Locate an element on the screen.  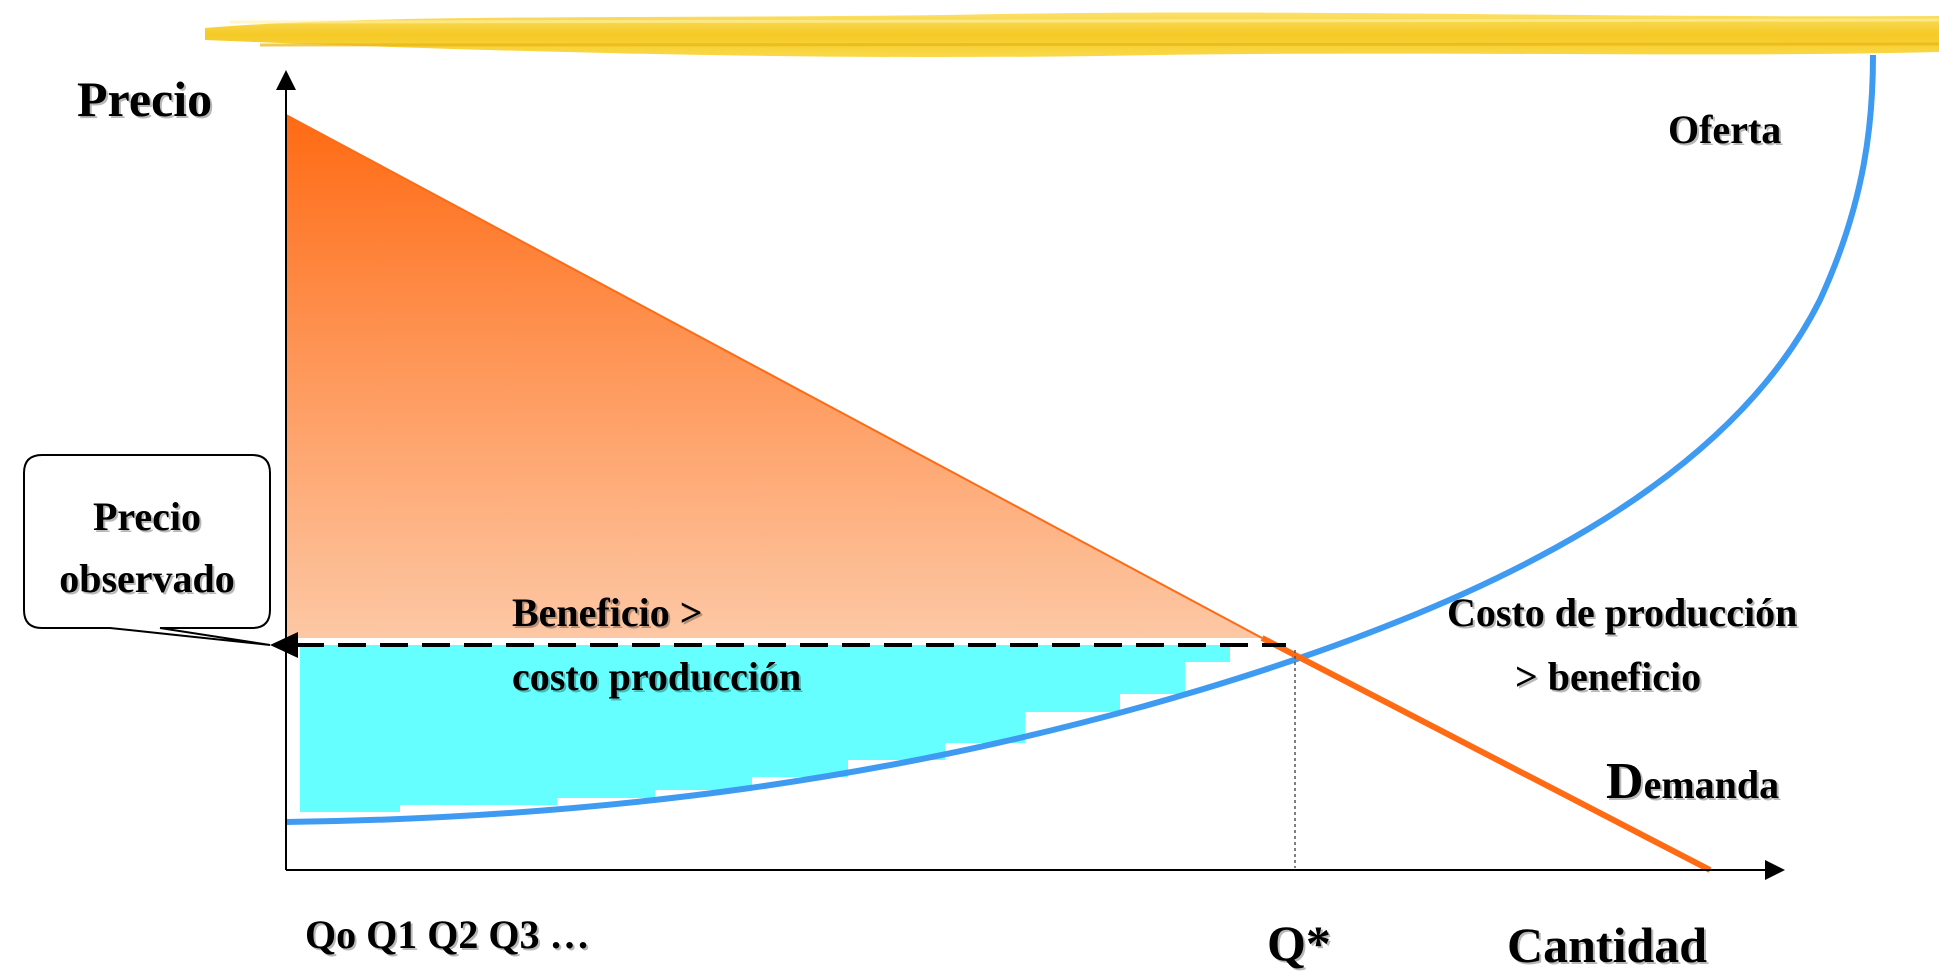
demand-label-initial: D is located at coordinates (1625, 781).